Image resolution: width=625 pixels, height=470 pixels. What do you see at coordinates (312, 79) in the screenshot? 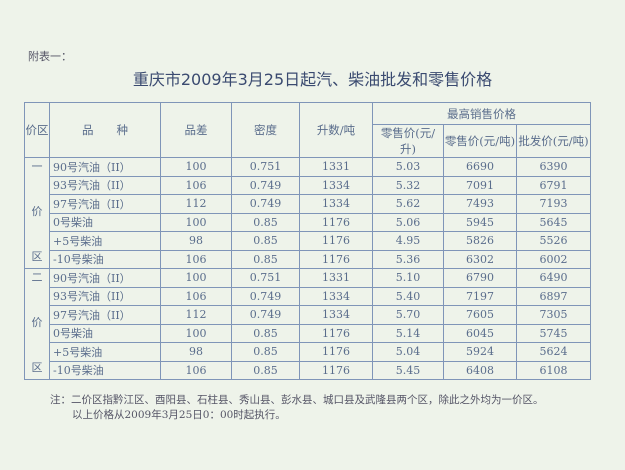
I see `document-title: 重庆市2009年3月25日起汽、柴油批发和零售价格` at bounding box center [312, 79].